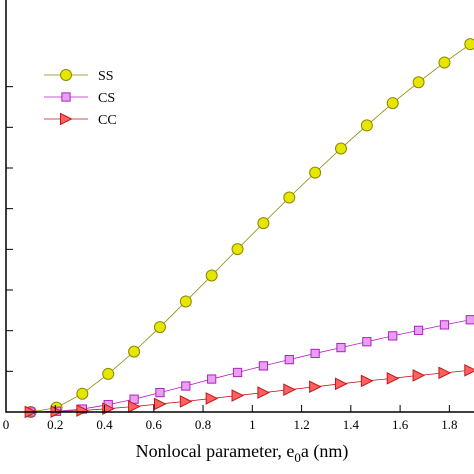  What do you see at coordinates (215, 451) in the screenshot?
I see `x-axis-title-main: Nonlocal parameter, e` at bounding box center [215, 451].